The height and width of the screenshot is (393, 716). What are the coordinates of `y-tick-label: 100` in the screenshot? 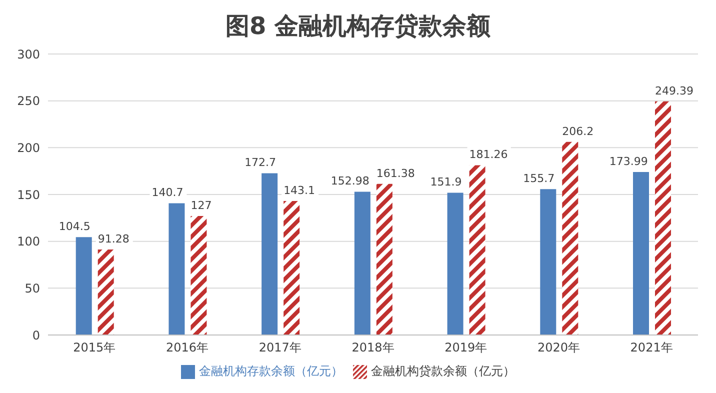 It's located at (28, 241).